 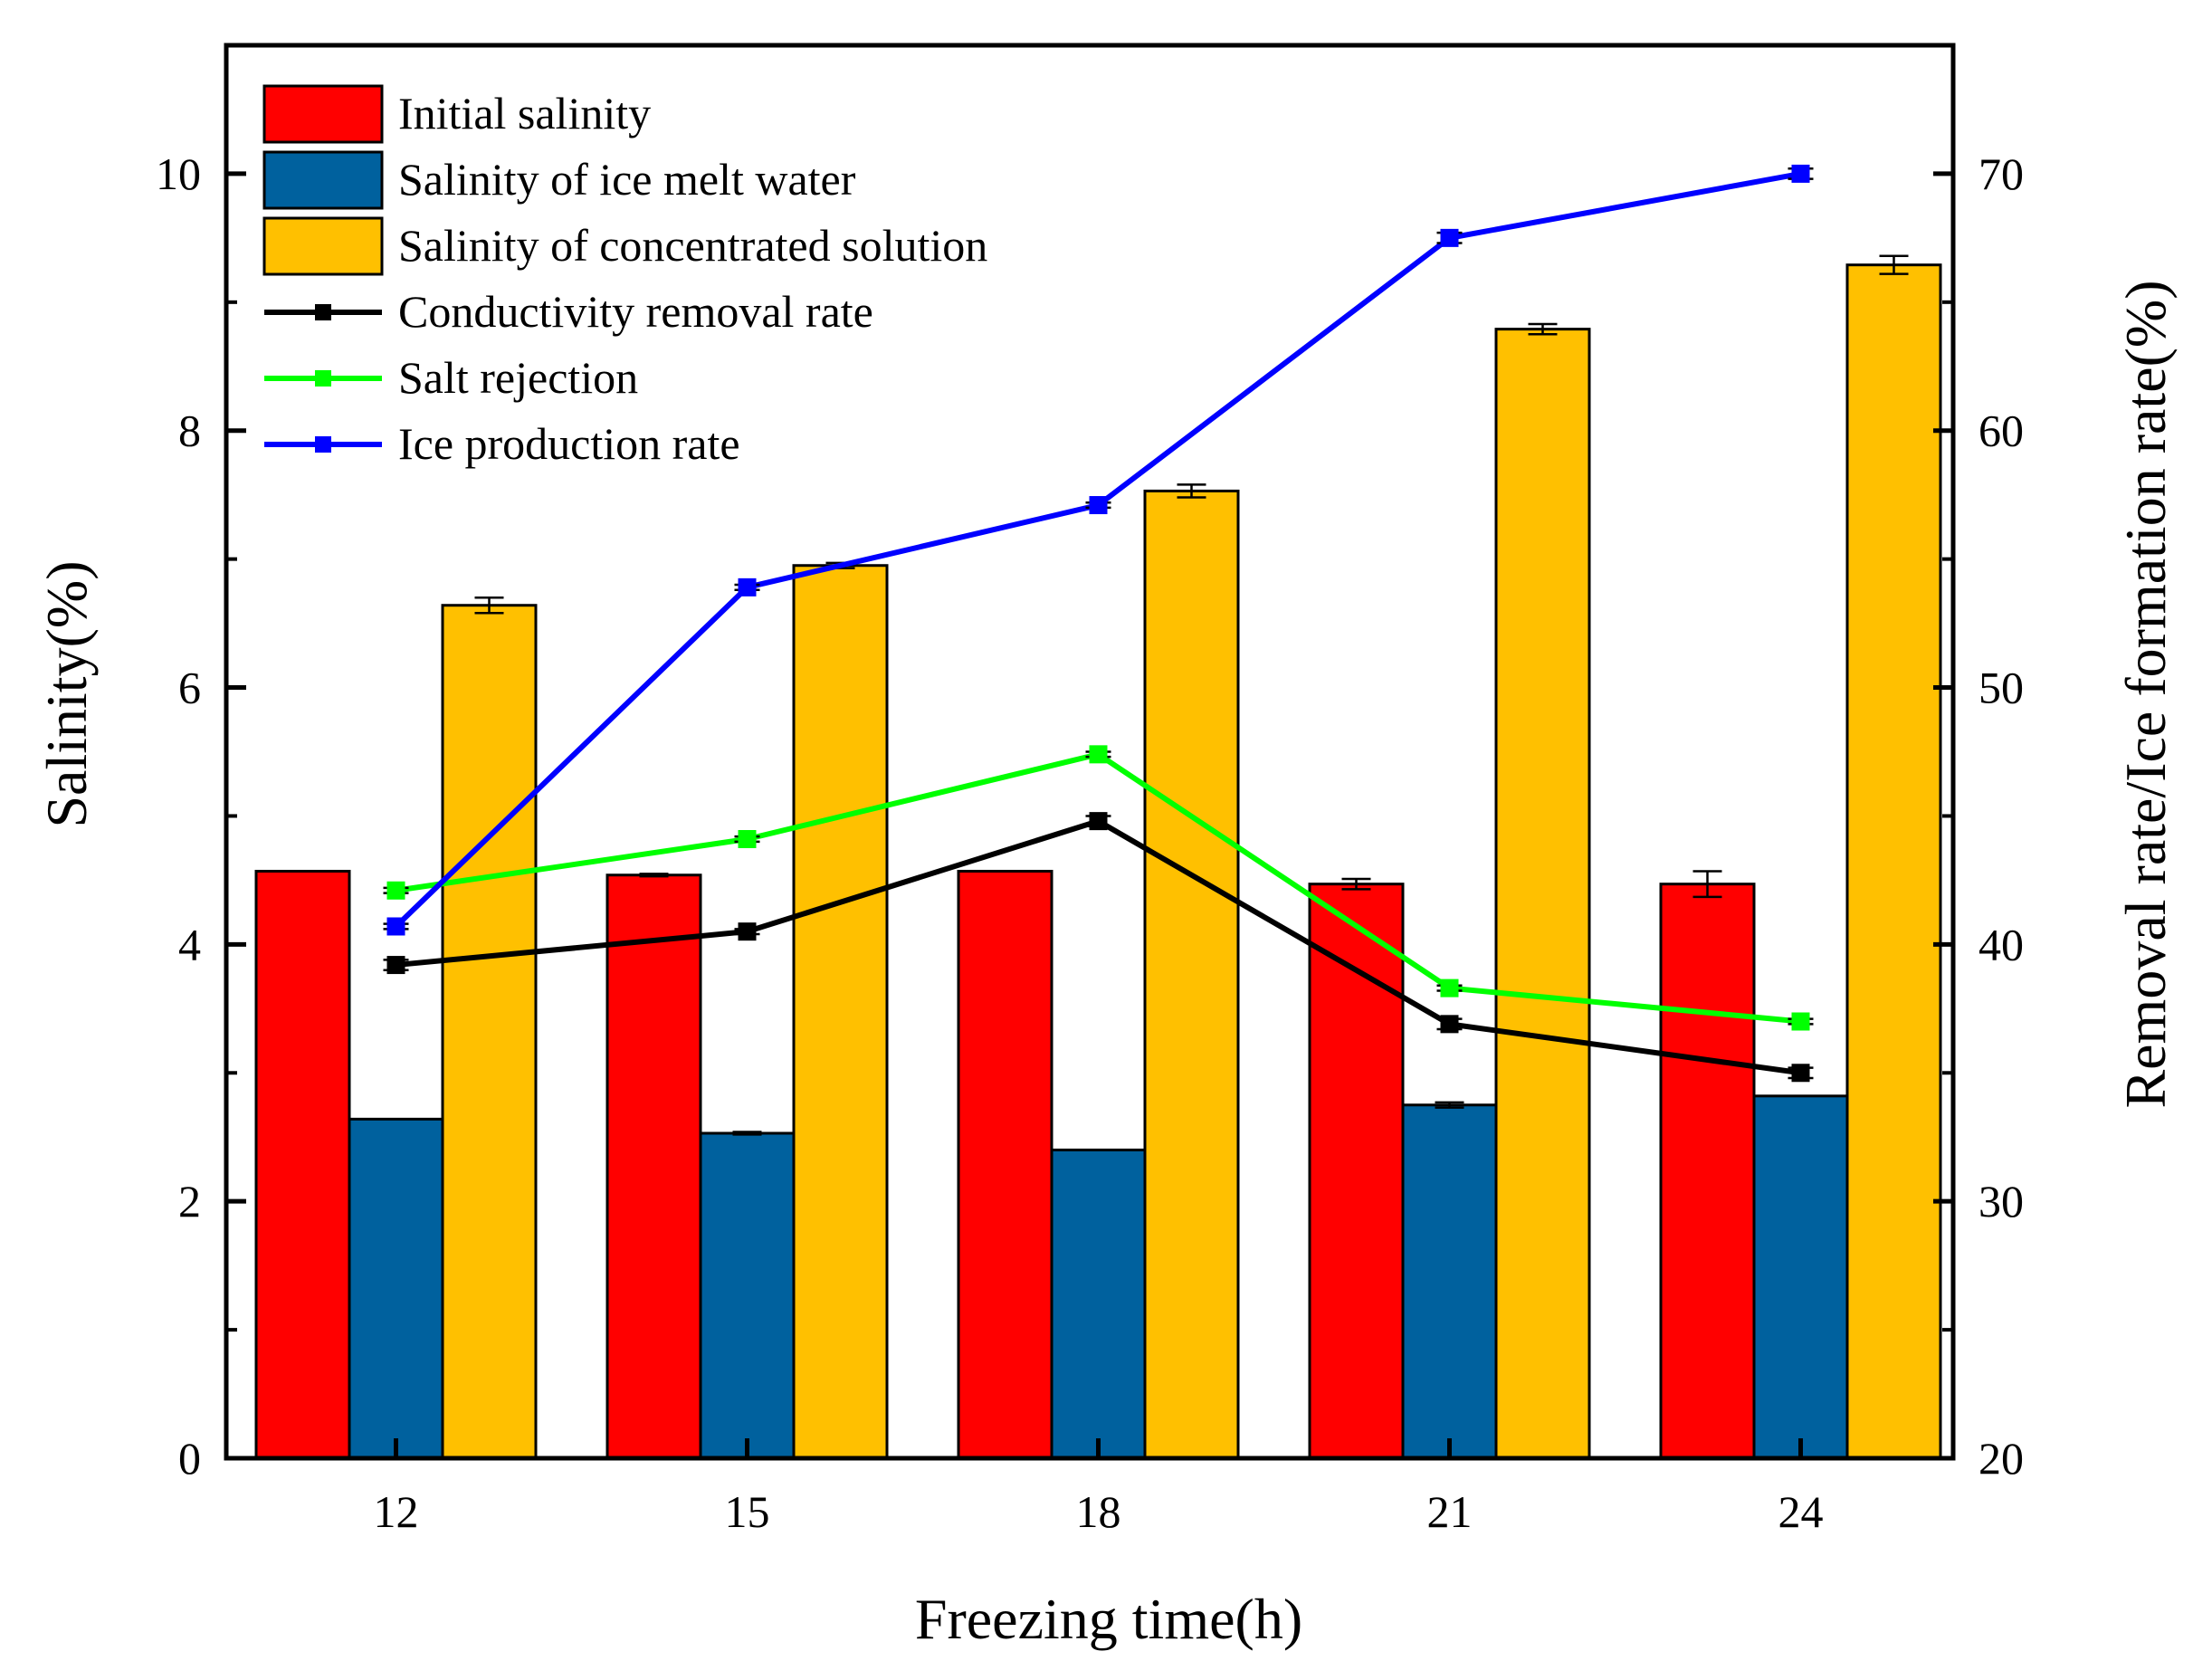 I want to click on line-point-s1-c1, so click(x=747, y=838).